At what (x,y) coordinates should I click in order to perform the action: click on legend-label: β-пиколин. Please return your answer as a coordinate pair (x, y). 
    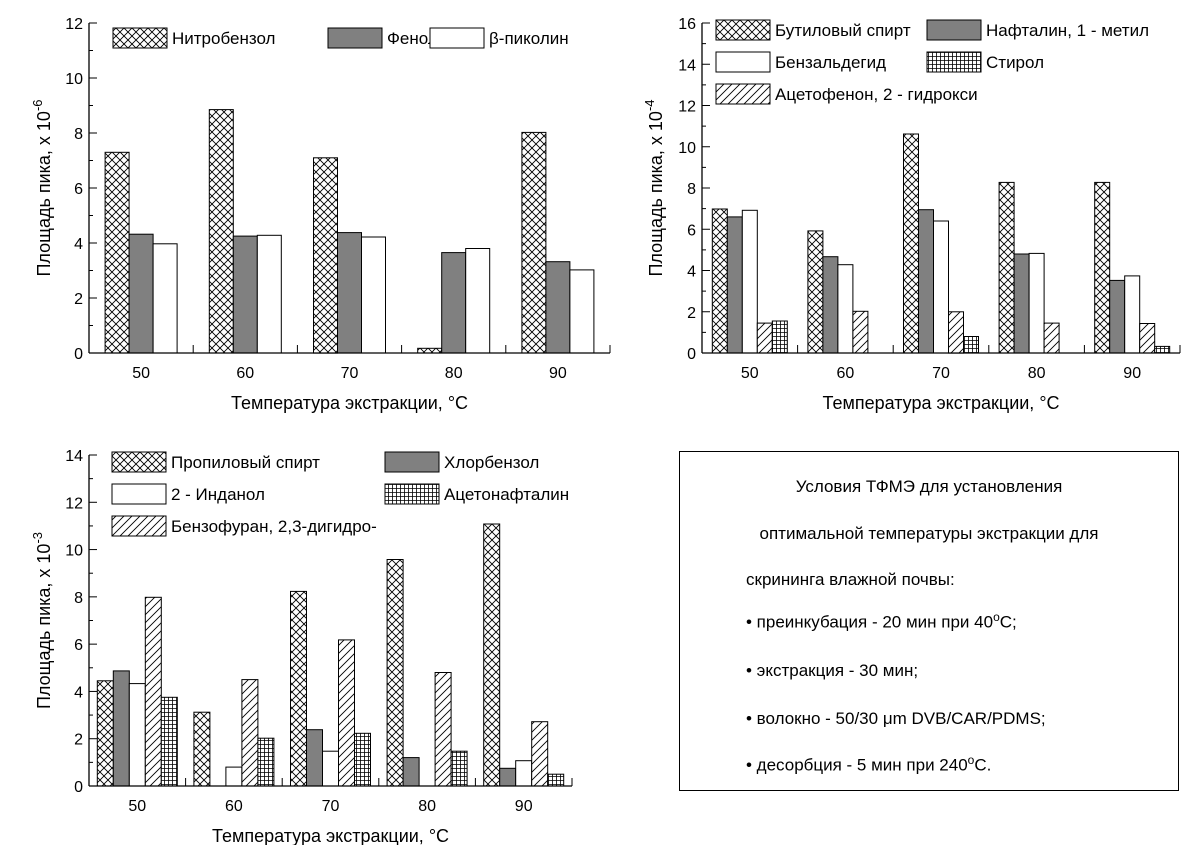
    Looking at the image, I should click on (529, 38).